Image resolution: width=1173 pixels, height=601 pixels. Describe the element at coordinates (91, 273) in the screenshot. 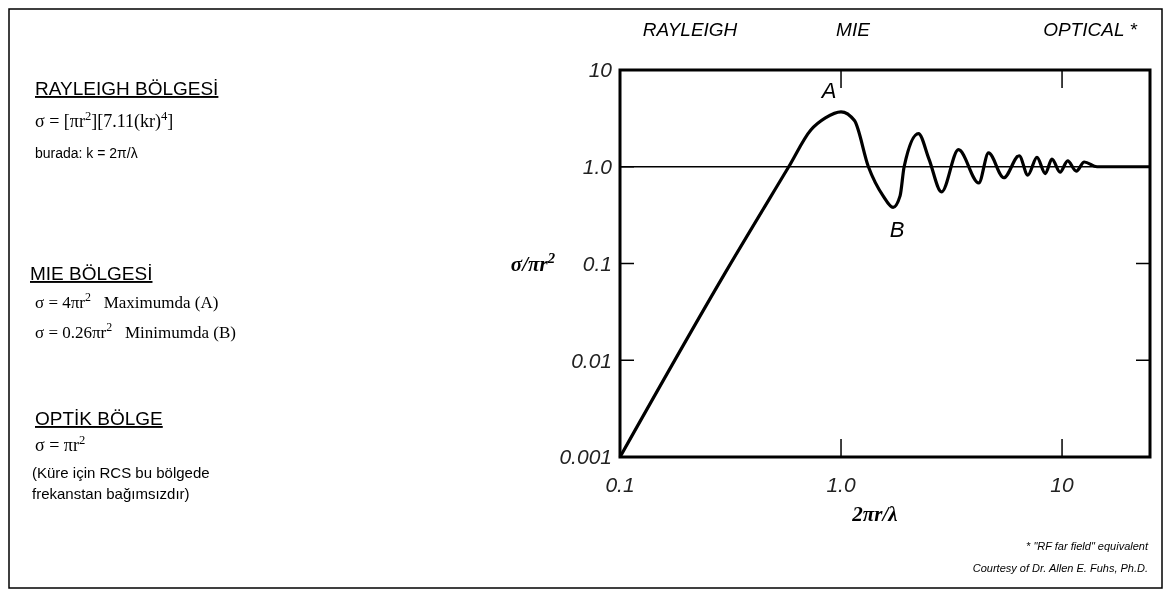

I see `text: MIE BÖLGESİ` at that location.